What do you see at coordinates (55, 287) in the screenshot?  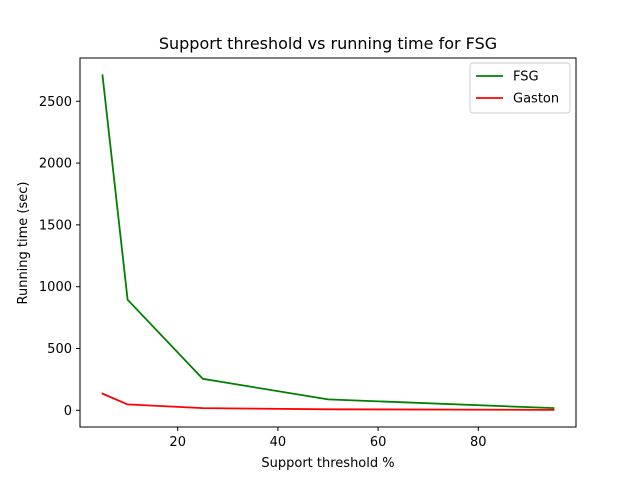 I see `y-tick-label: 1000` at bounding box center [55, 287].